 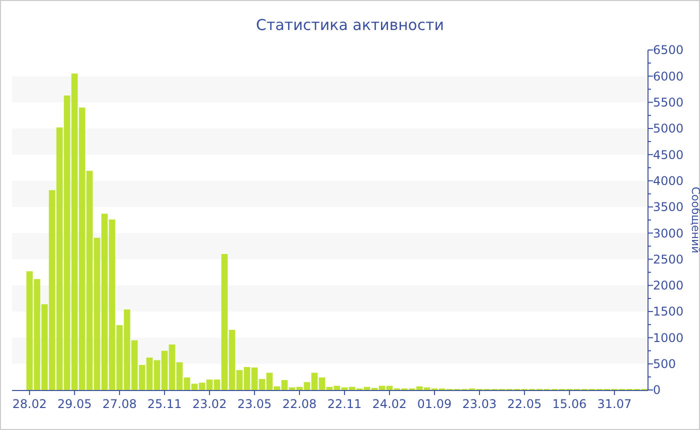 I want to click on x-tick-label: 27.08, so click(x=119, y=404).